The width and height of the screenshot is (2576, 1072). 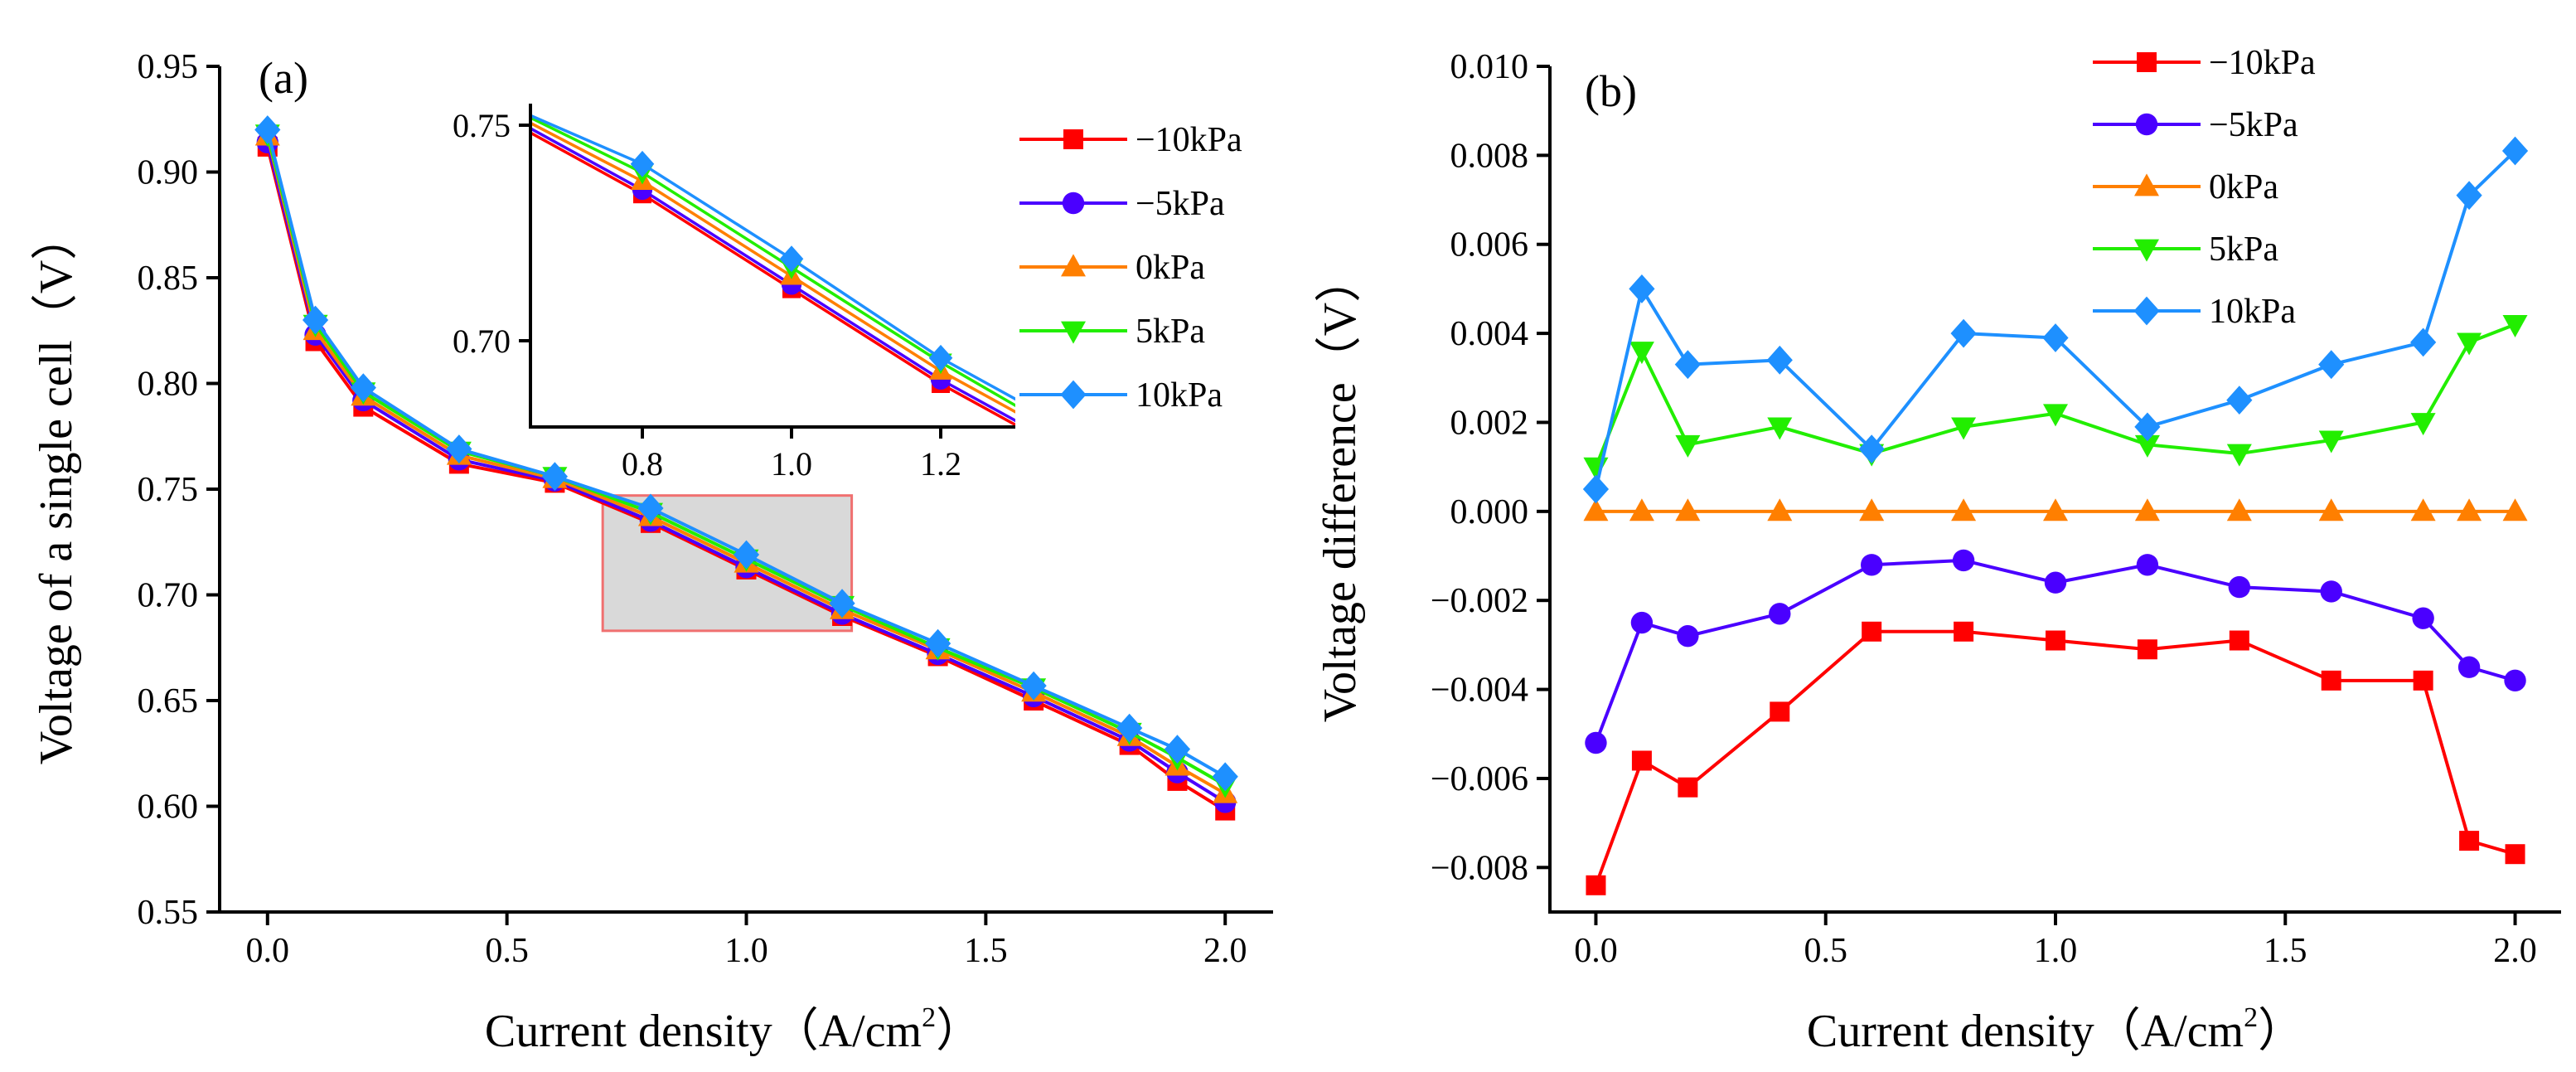 What do you see at coordinates (2251, 1018) in the screenshot?
I see `panel-b-x-title-sup: 2` at bounding box center [2251, 1018].